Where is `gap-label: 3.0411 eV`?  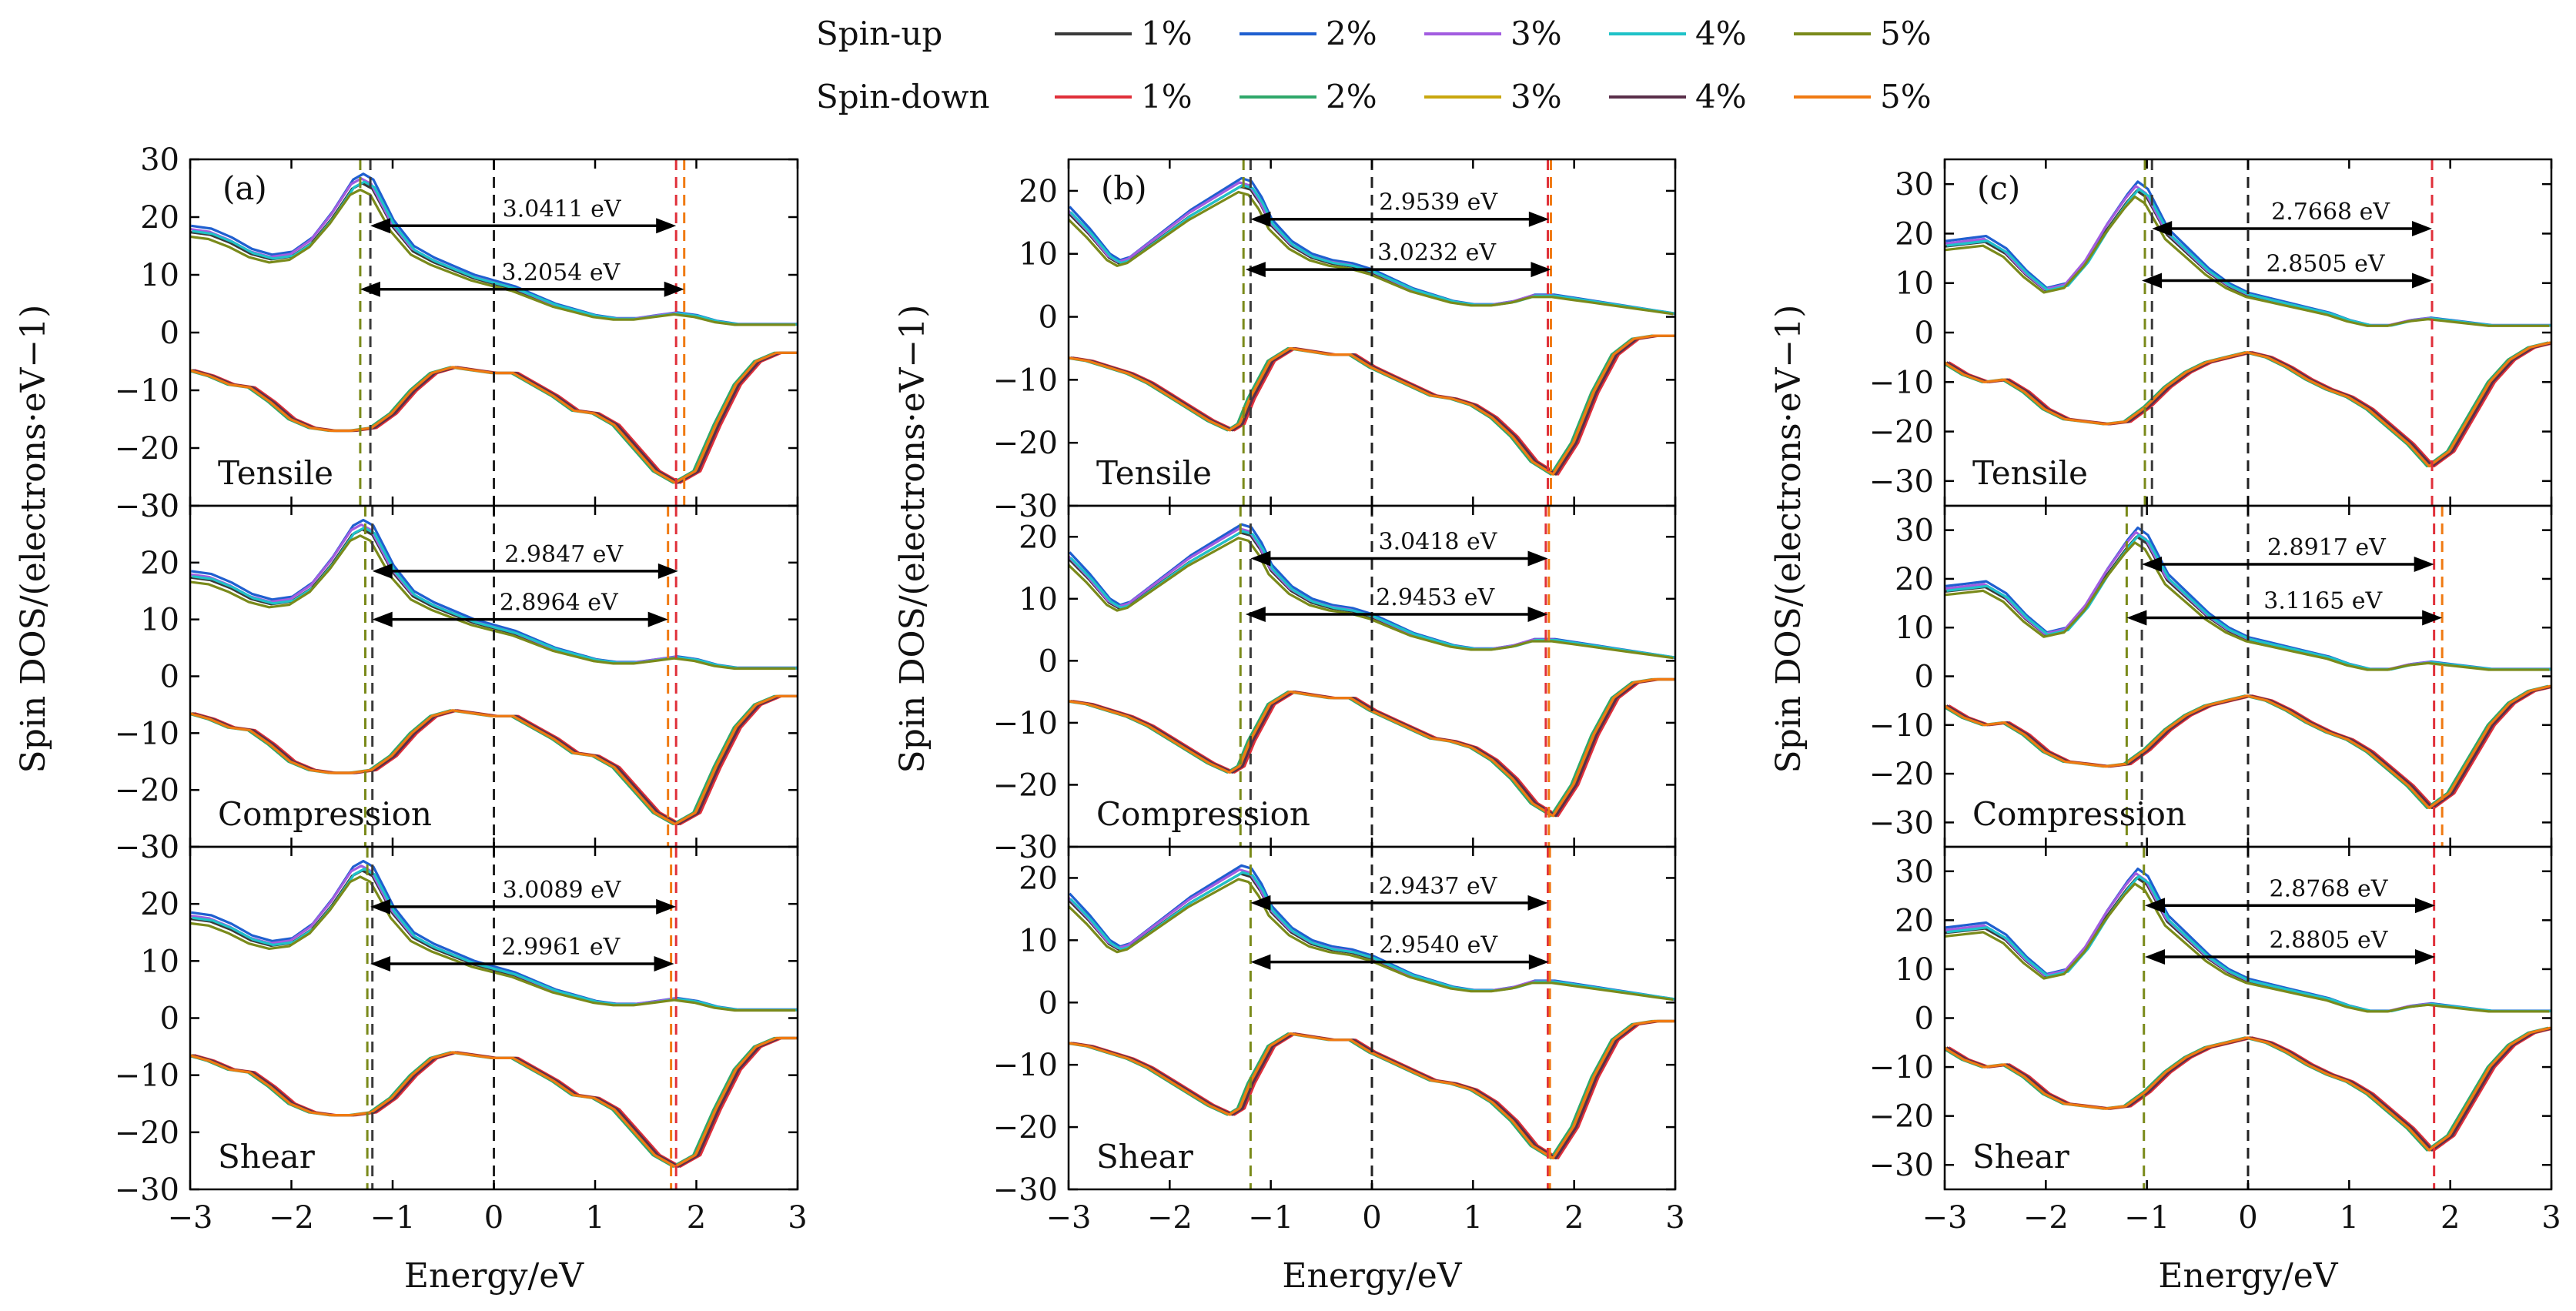
gap-label: 3.0411 eV is located at coordinates (562, 209).